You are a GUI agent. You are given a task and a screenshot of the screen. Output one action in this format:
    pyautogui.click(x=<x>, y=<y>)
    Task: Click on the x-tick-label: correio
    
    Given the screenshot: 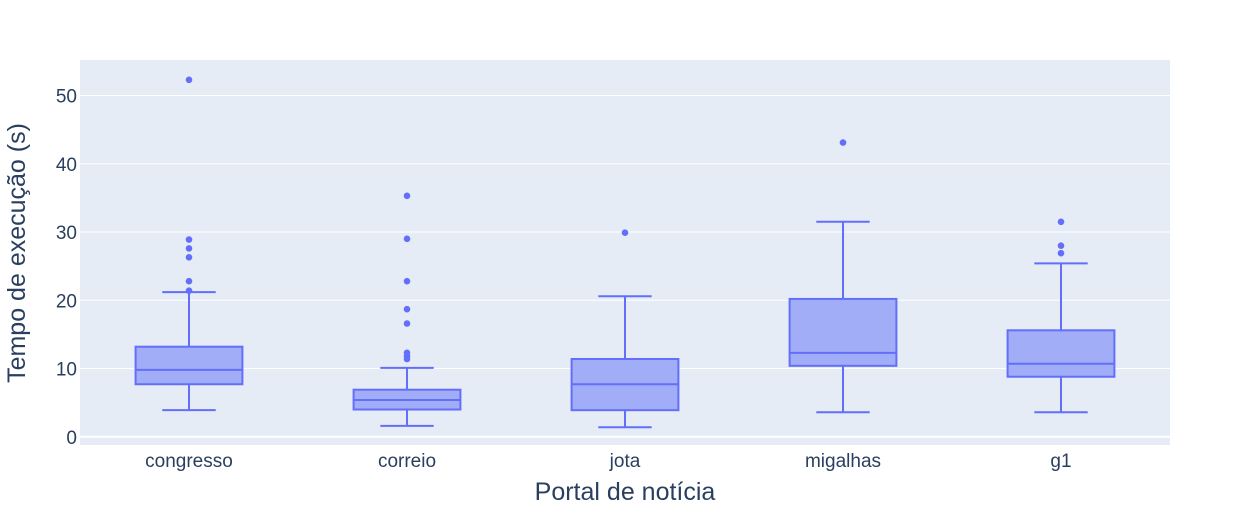 What is the action you would take?
    pyautogui.click(x=407, y=461)
    